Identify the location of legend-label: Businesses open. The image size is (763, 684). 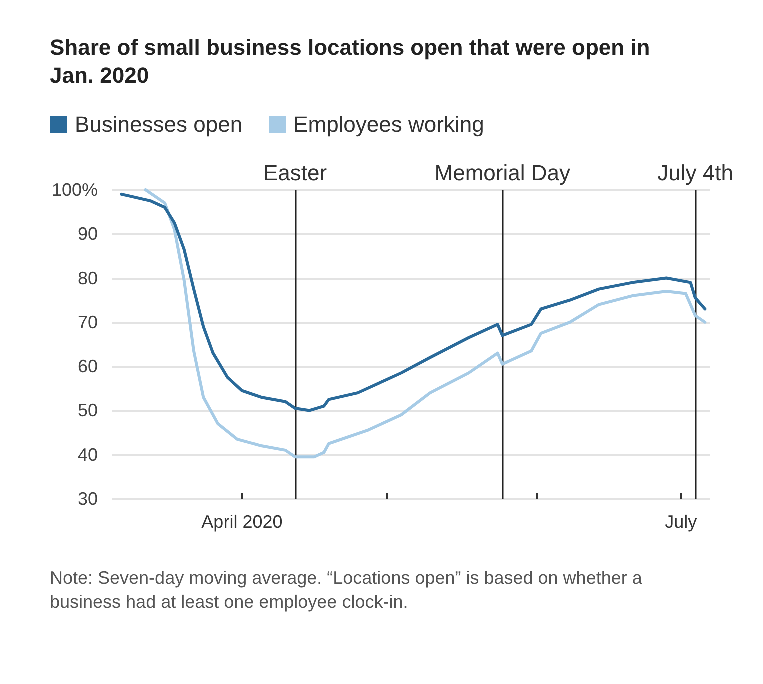
(158, 125).